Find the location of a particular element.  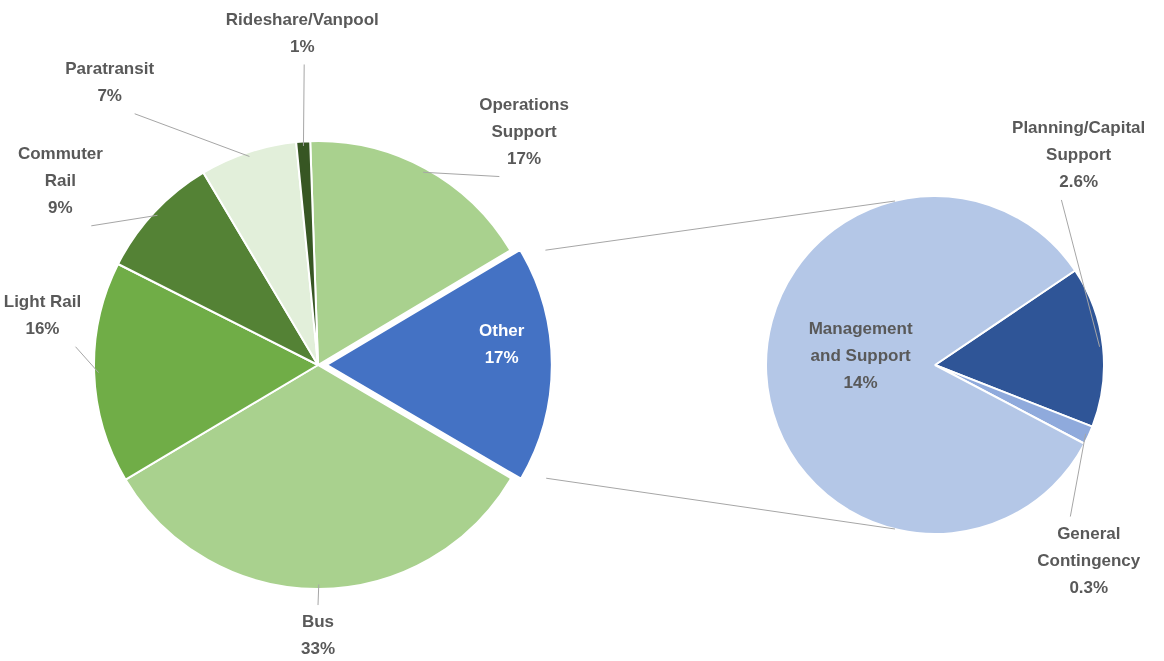

data-label: 0.3% is located at coordinates (1089, 587).